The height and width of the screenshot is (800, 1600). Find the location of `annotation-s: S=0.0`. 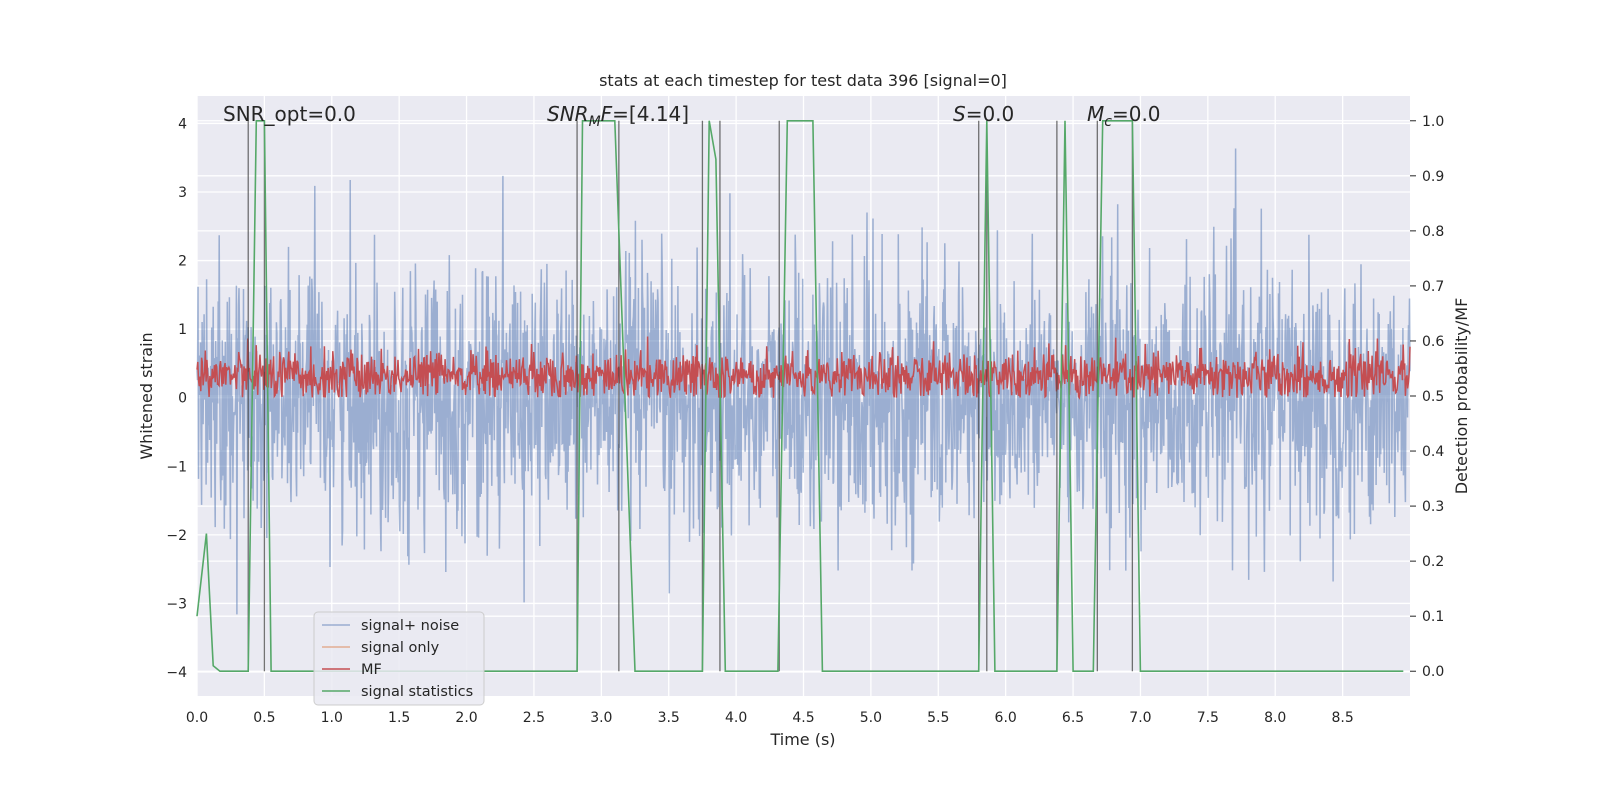

annotation-s: S=0.0 is located at coordinates (983, 114).